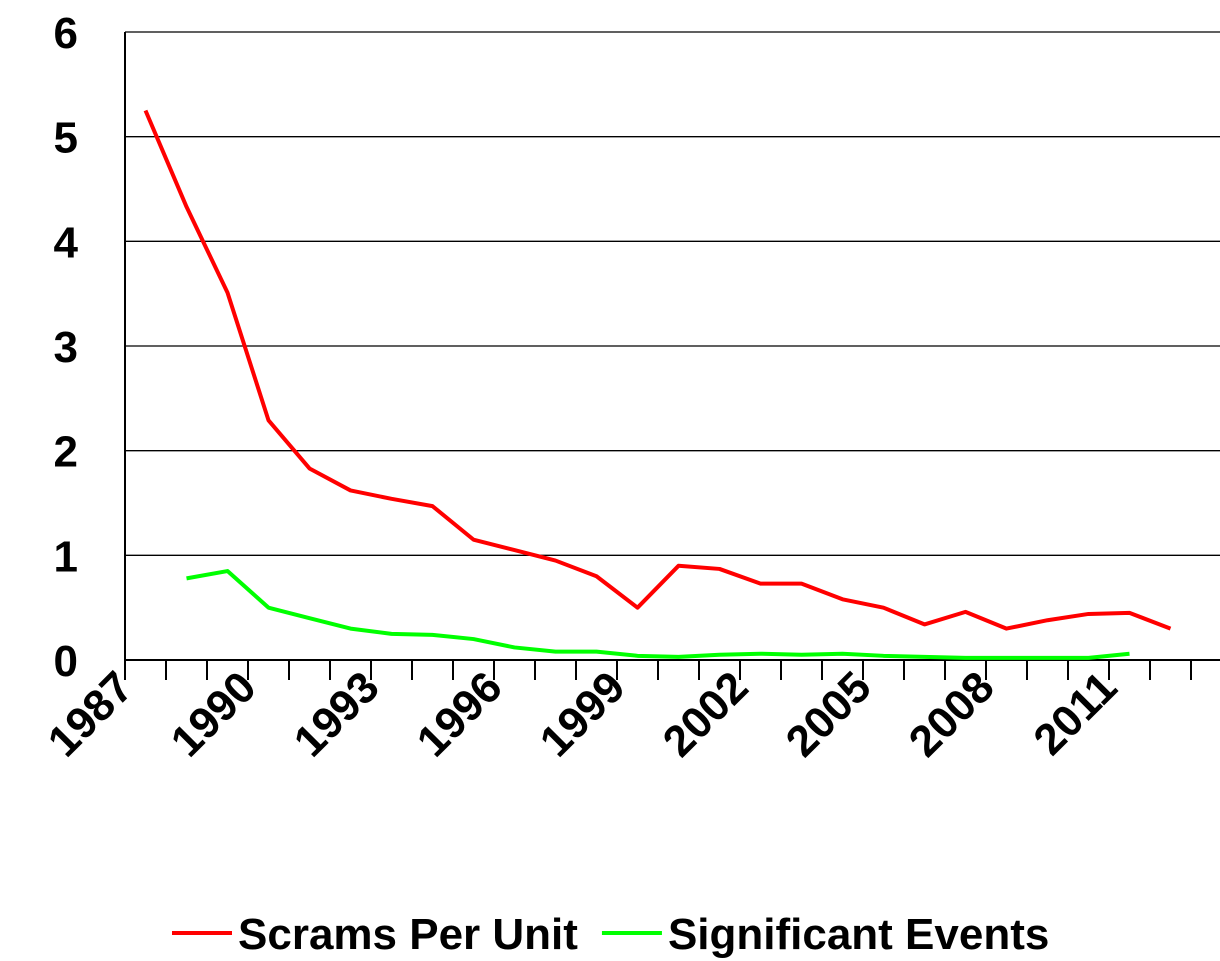 The width and height of the screenshot is (1220, 961). What do you see at coordinates (66, 33) in the screenshot?
I see `y-tick-label: 6` at bounding box center [66, 33].